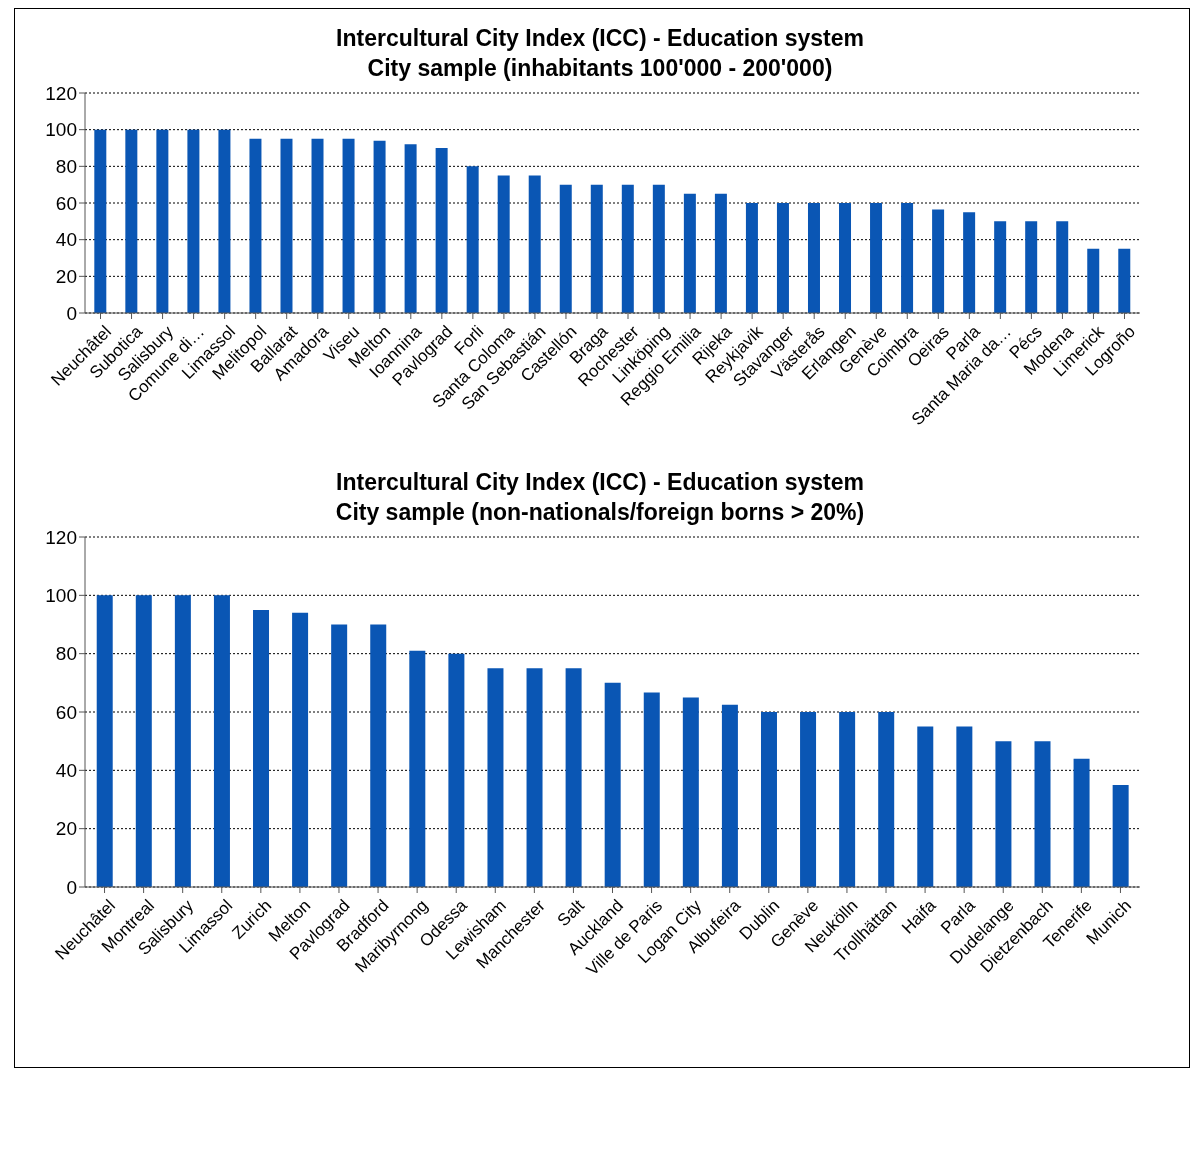 Image resolution: width=1200 pixels, height=1155 pixels. What do you see at coordinates (600, 68) in the screenshot?
I see `chart-subtitle: City sample (inhabitants 100'000 - 200'000)` at bounding box center [600, 68].